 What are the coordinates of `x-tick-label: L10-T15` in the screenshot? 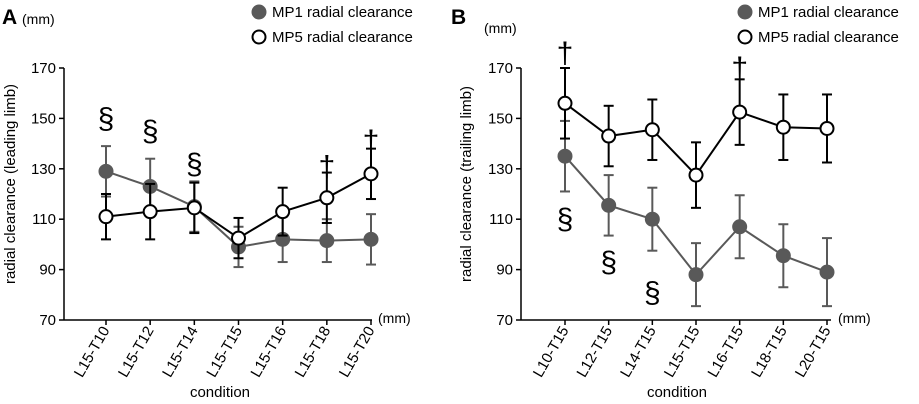 It's located at (551, 352).